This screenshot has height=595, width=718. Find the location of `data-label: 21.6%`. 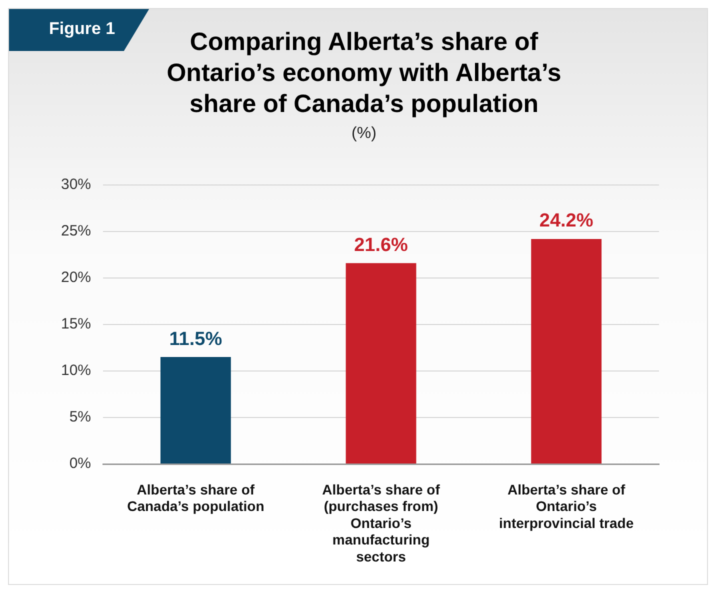

data-label: 21.6% is located at coordinates (381, 245).